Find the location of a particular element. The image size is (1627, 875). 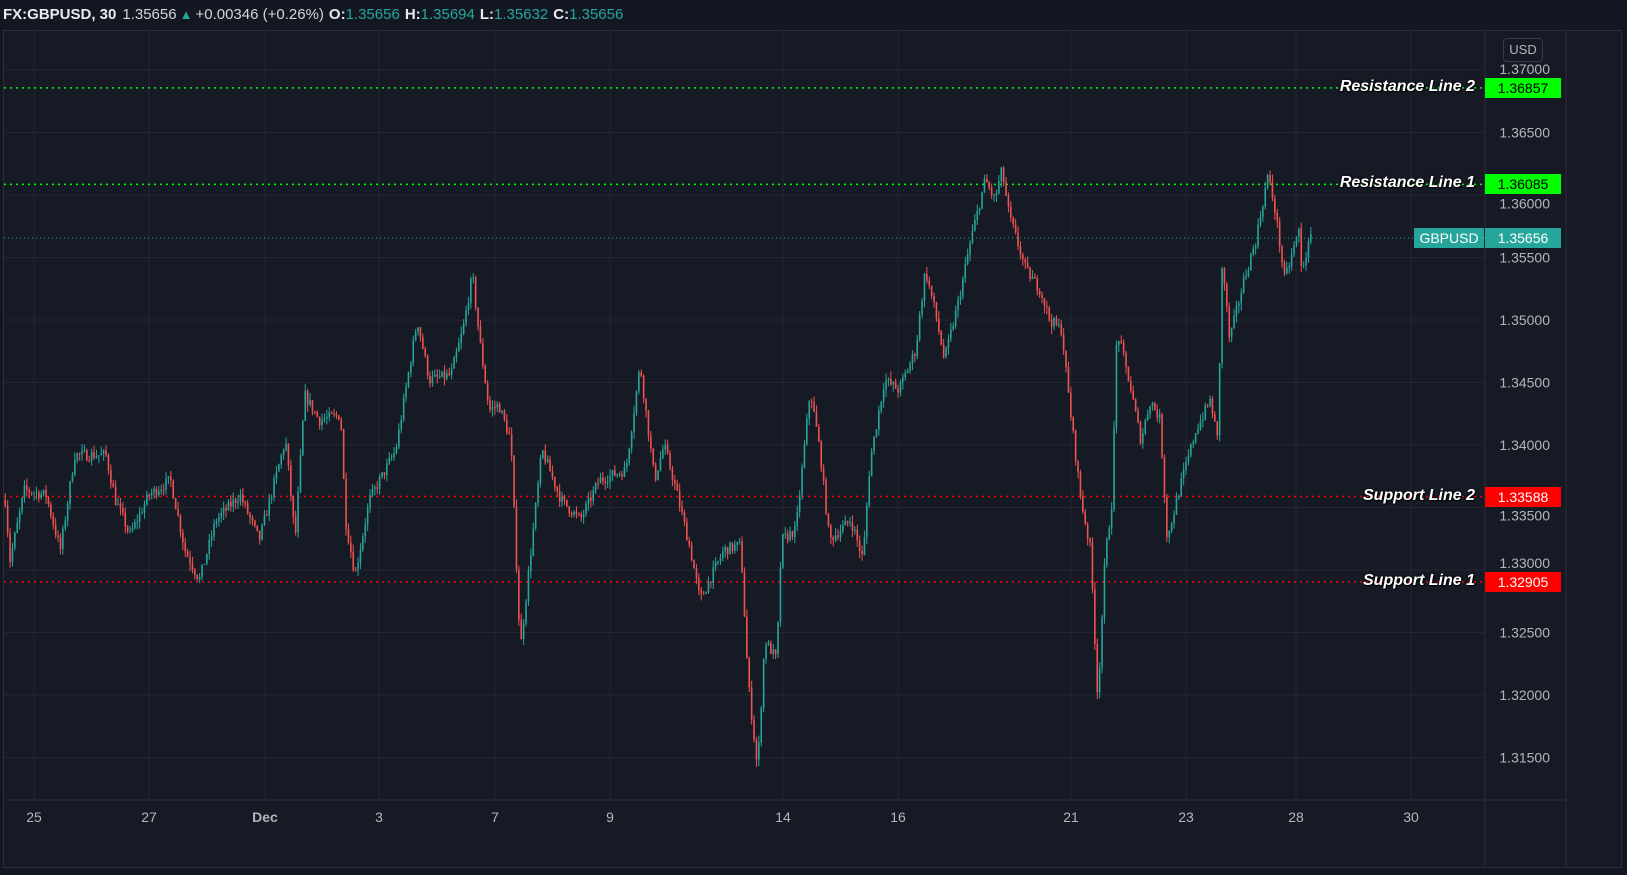

resistance-price-tag: 1.36857 is located at coordinates (1523, 87).